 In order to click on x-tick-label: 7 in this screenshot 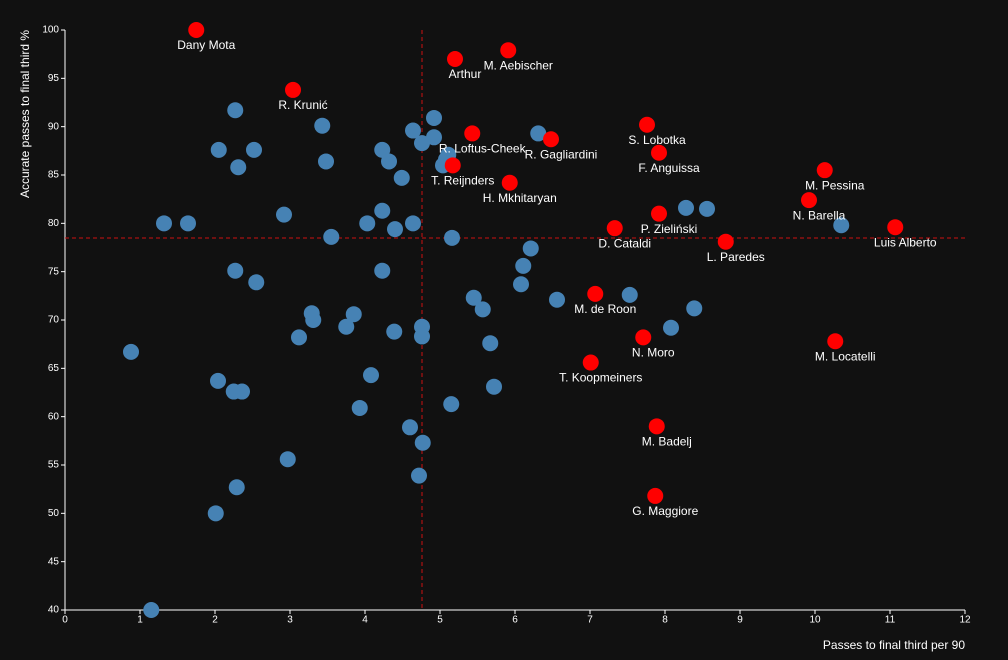, I will do `click(590, 620)`.